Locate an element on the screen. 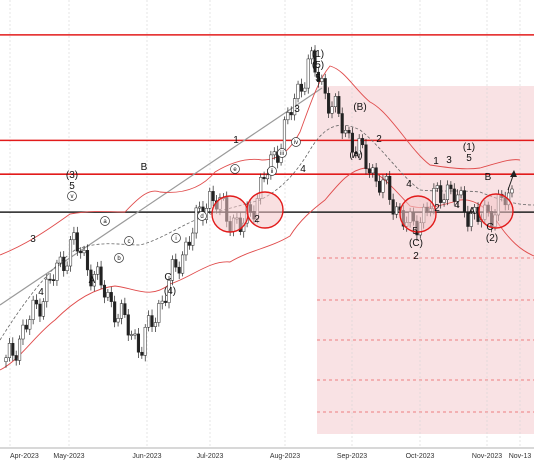 The width and height of the screenshot is (534, 462). circled-wave-letter: i is located at coordinates (175, 239).